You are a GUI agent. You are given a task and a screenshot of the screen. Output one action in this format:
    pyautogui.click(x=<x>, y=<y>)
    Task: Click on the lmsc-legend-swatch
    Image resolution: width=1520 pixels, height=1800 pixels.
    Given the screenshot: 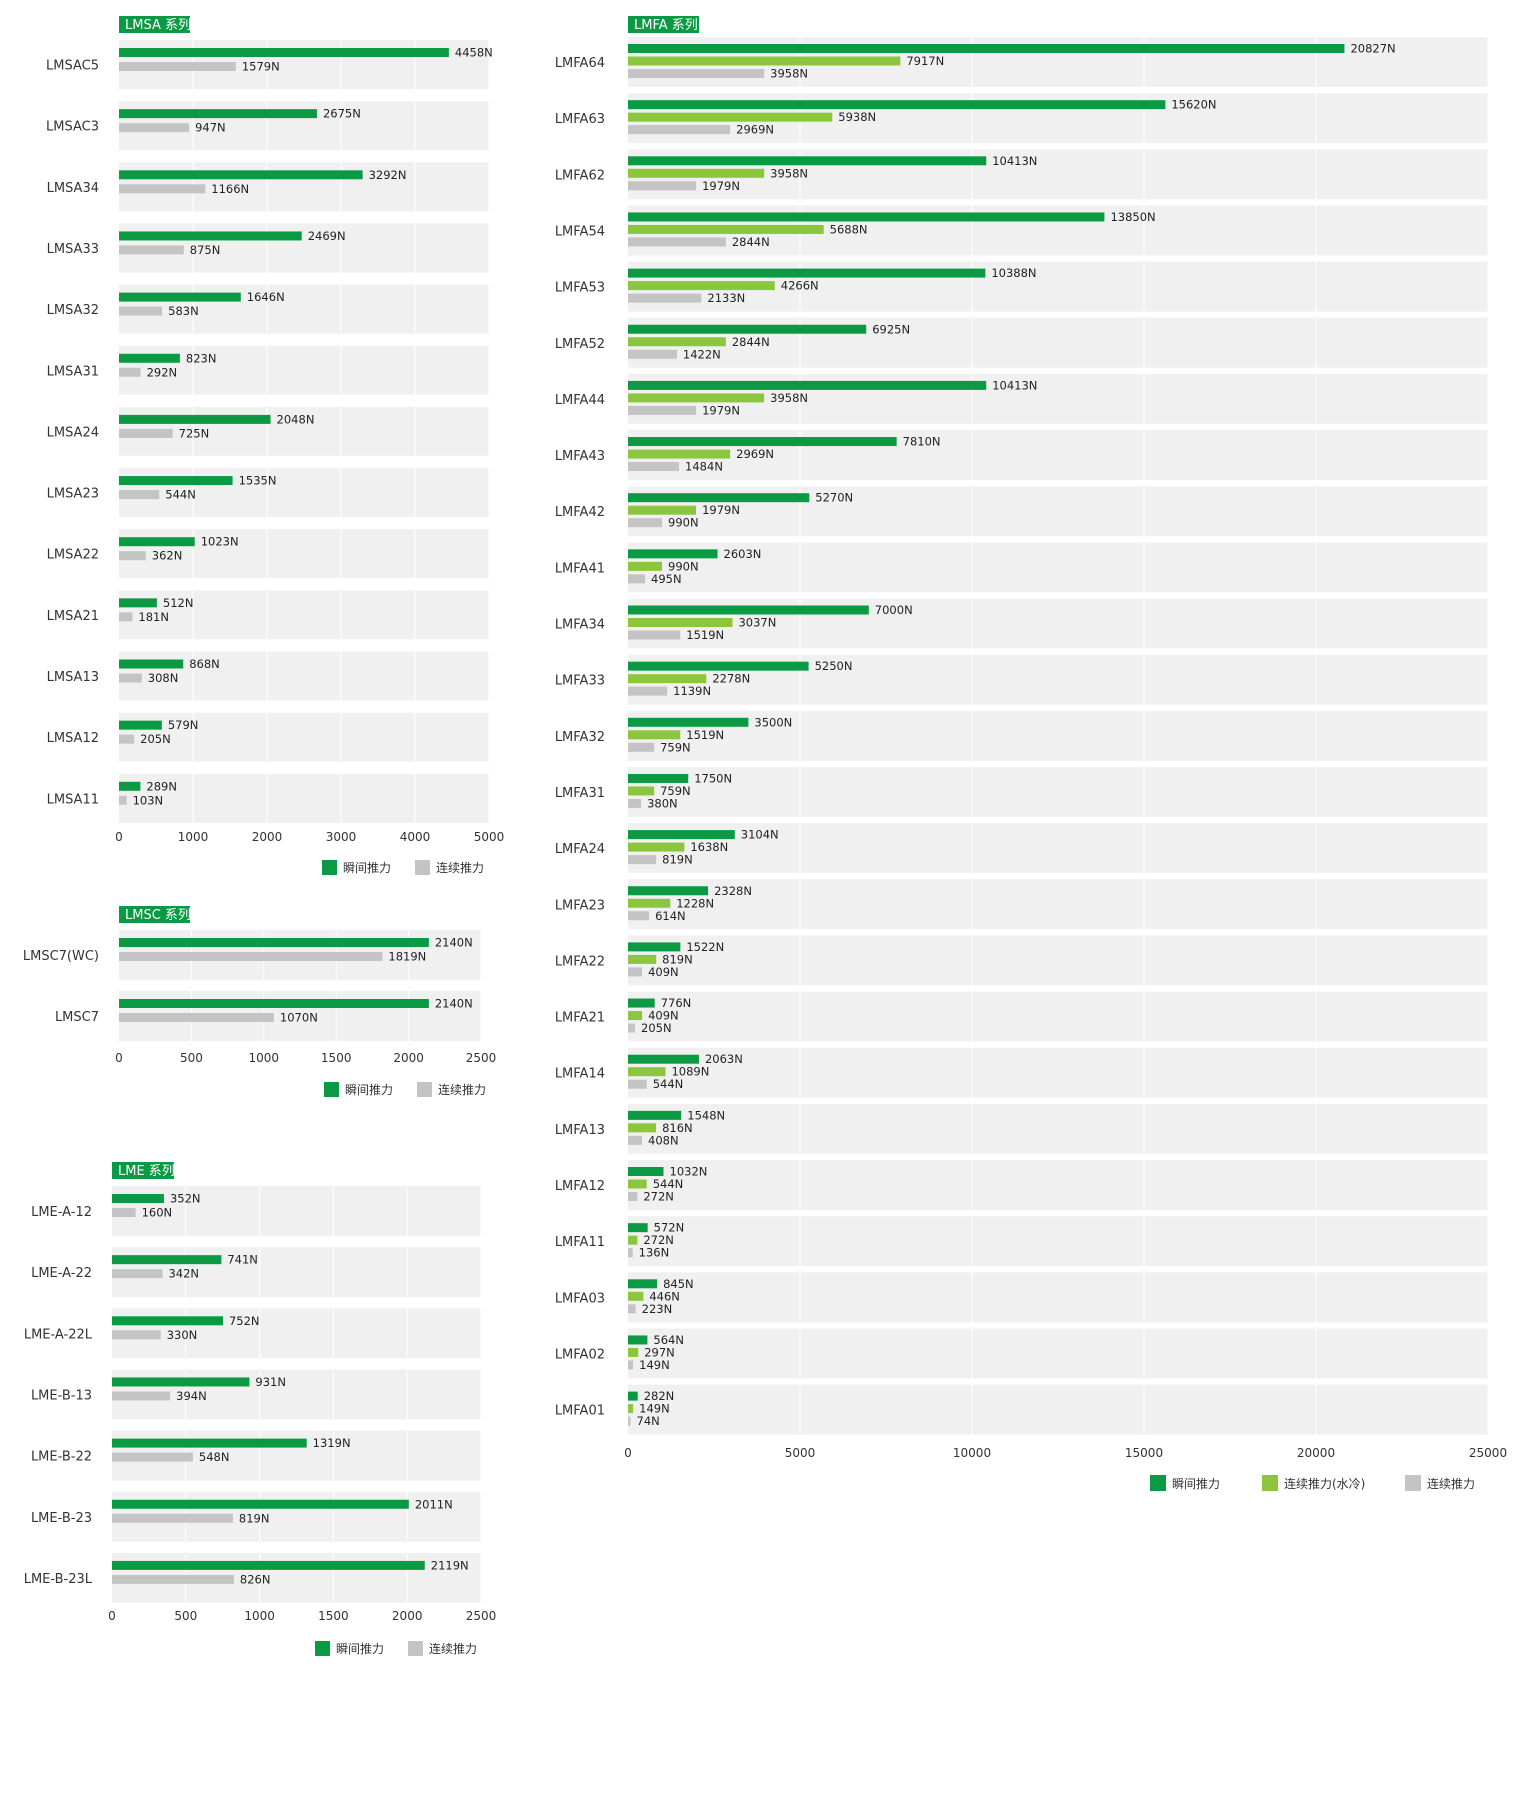 What is the action you would take?
    pyautogui.click(x=331, y=1089)
    